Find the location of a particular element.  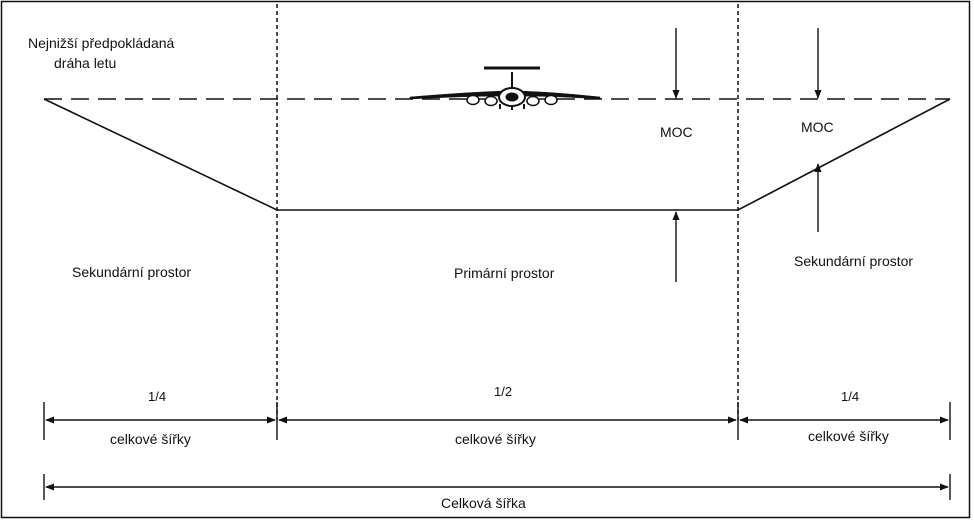

left-fraction-label: 1/4 is located at coordinates (157, 396).